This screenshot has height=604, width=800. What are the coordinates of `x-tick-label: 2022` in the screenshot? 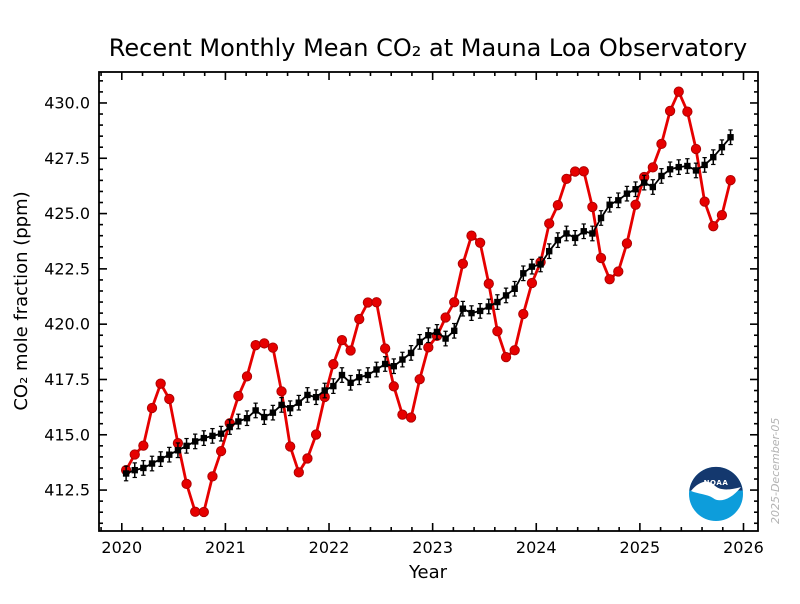 It's located at (329, 547).